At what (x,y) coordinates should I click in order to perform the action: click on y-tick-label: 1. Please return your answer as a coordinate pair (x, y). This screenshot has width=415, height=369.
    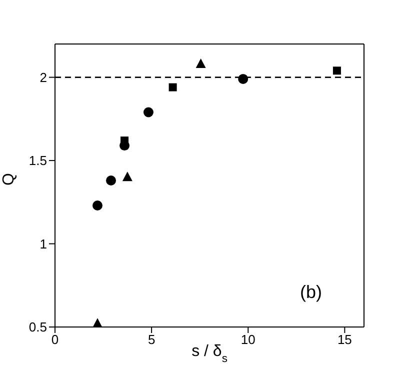
    Looking at the image, I should click on (43, 244).